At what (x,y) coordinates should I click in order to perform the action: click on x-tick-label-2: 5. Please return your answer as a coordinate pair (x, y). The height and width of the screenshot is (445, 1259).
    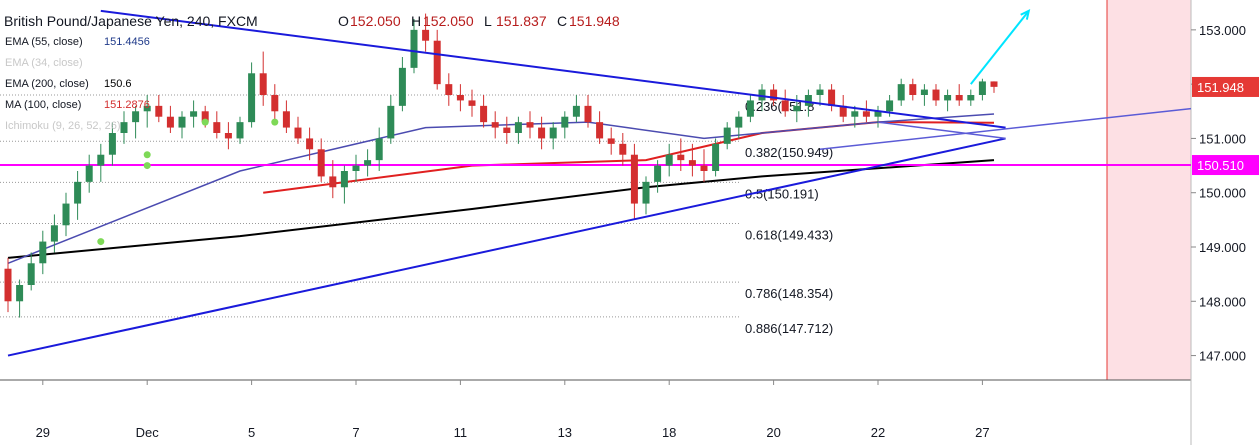
    Looking at the image, I should click on (251, 432).